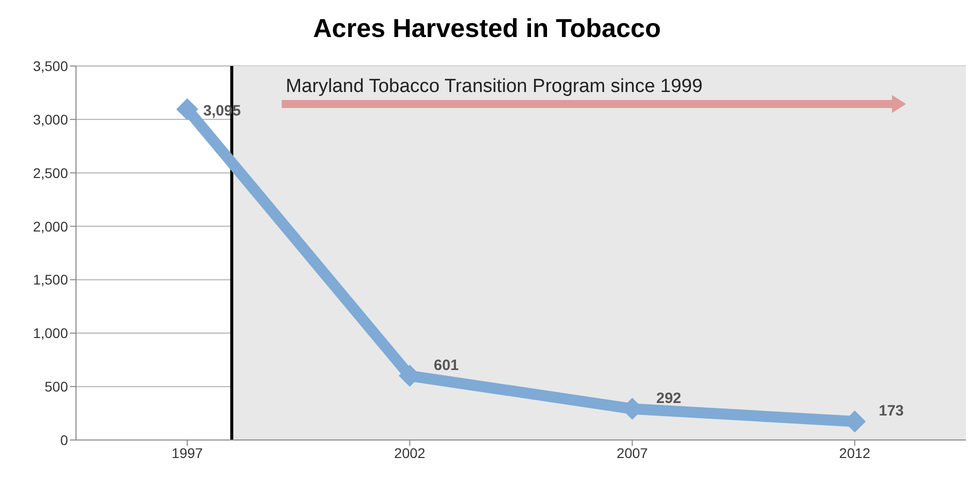 This screenshot has height=486, width=974. Describe the element at coordinates (446, 365) in the screenshot. I see `data-label: 601` at that location.